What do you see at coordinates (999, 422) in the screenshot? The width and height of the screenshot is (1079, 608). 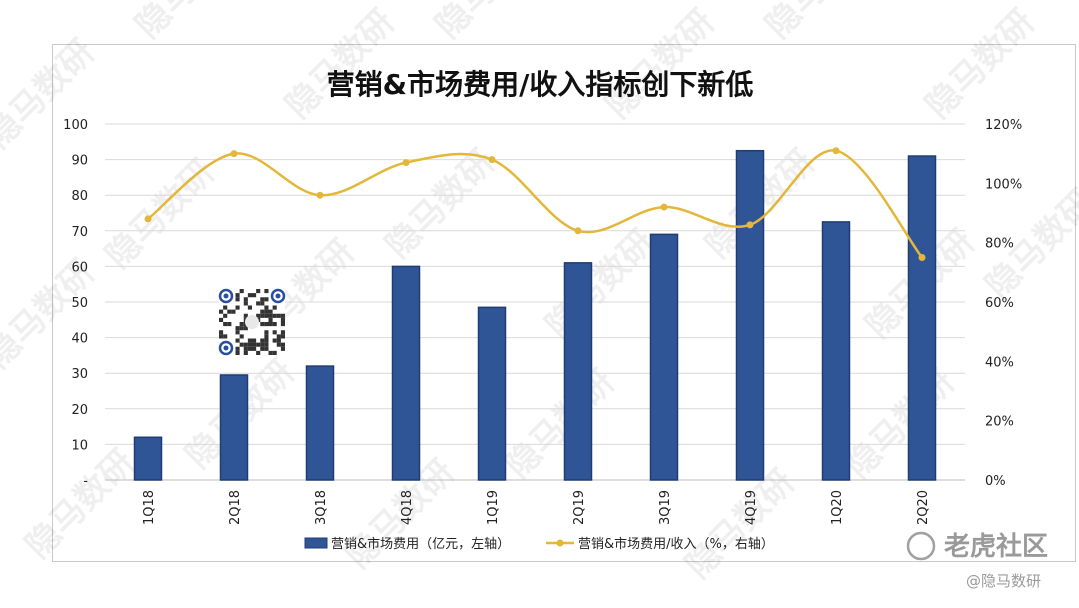 I see `right-tick-label: 20%` at bounding box center [999, 422].